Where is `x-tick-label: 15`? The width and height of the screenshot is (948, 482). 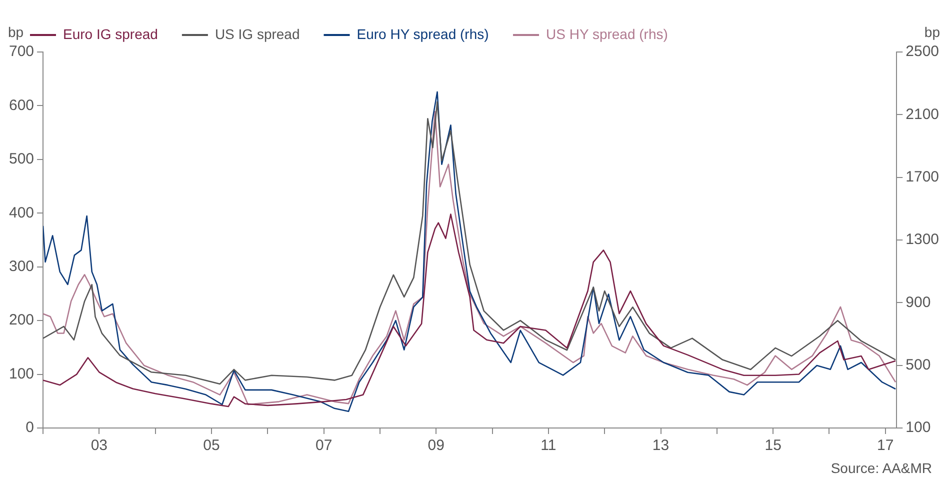 x-tick-label: 15 is located at coordinates (773, 445).